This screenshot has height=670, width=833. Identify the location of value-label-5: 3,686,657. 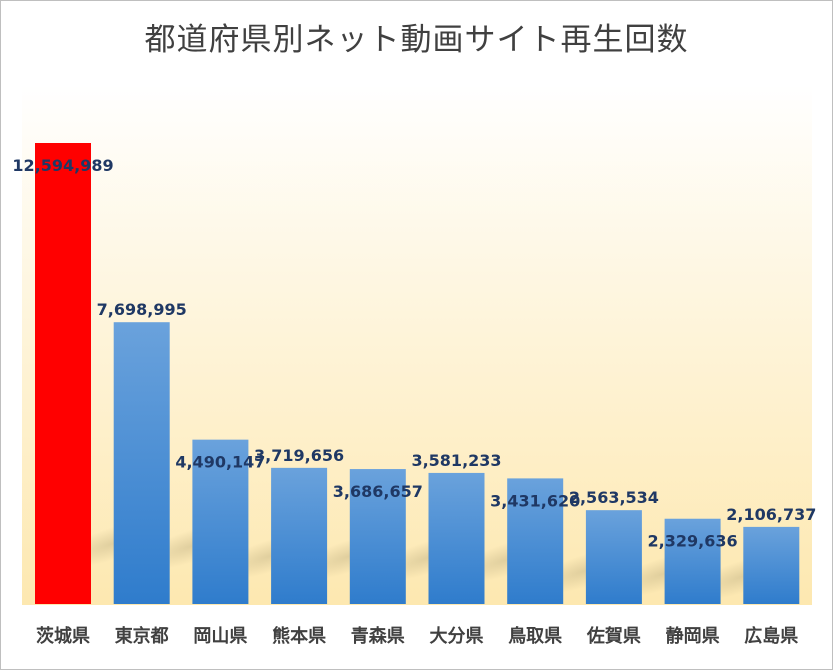
(378, 491).